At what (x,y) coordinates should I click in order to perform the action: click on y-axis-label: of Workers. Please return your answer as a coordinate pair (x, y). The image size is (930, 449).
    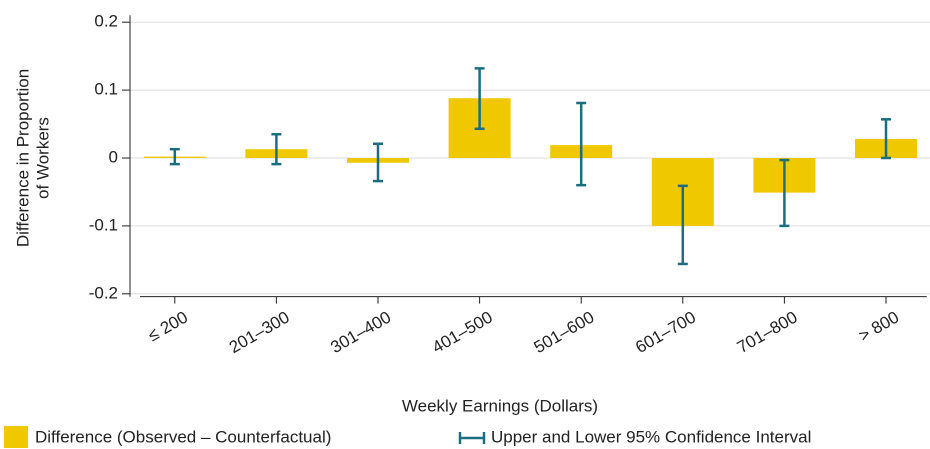
    Looking at the image, I should click on (42, 158).